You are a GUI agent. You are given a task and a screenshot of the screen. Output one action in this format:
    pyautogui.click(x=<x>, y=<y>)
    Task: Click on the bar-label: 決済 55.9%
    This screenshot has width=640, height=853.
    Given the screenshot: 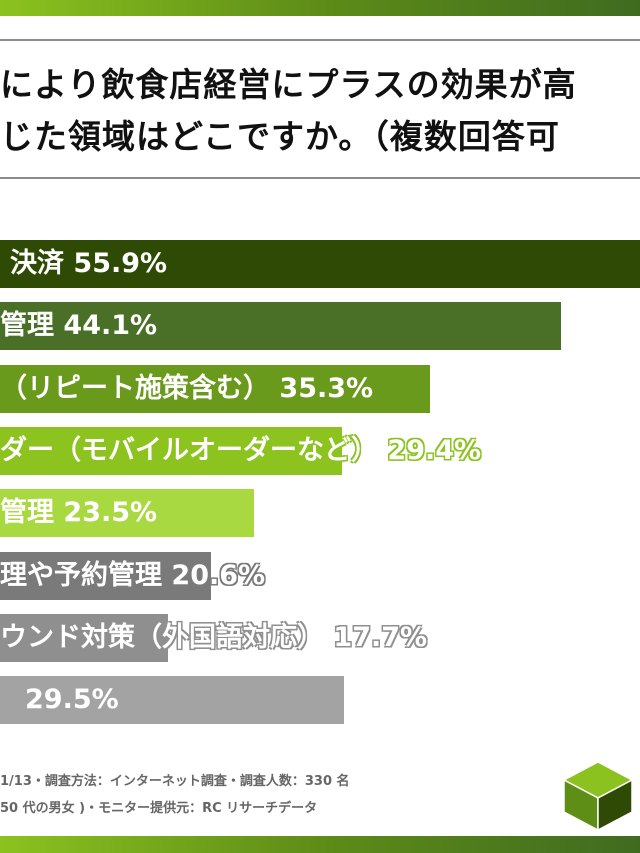 What is the action you would take?
    pyautogui.click(x=88, y=264)
    